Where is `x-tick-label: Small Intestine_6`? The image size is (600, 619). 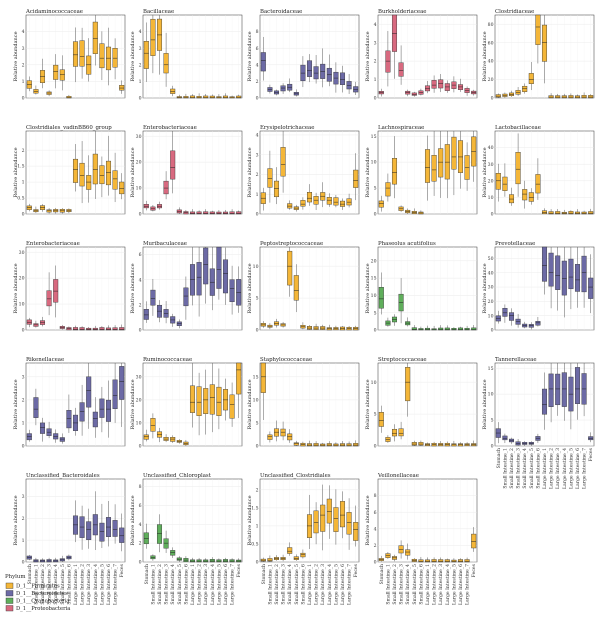 x-tick-label: Small Intestine_6 is located at coordinates (69, 584).